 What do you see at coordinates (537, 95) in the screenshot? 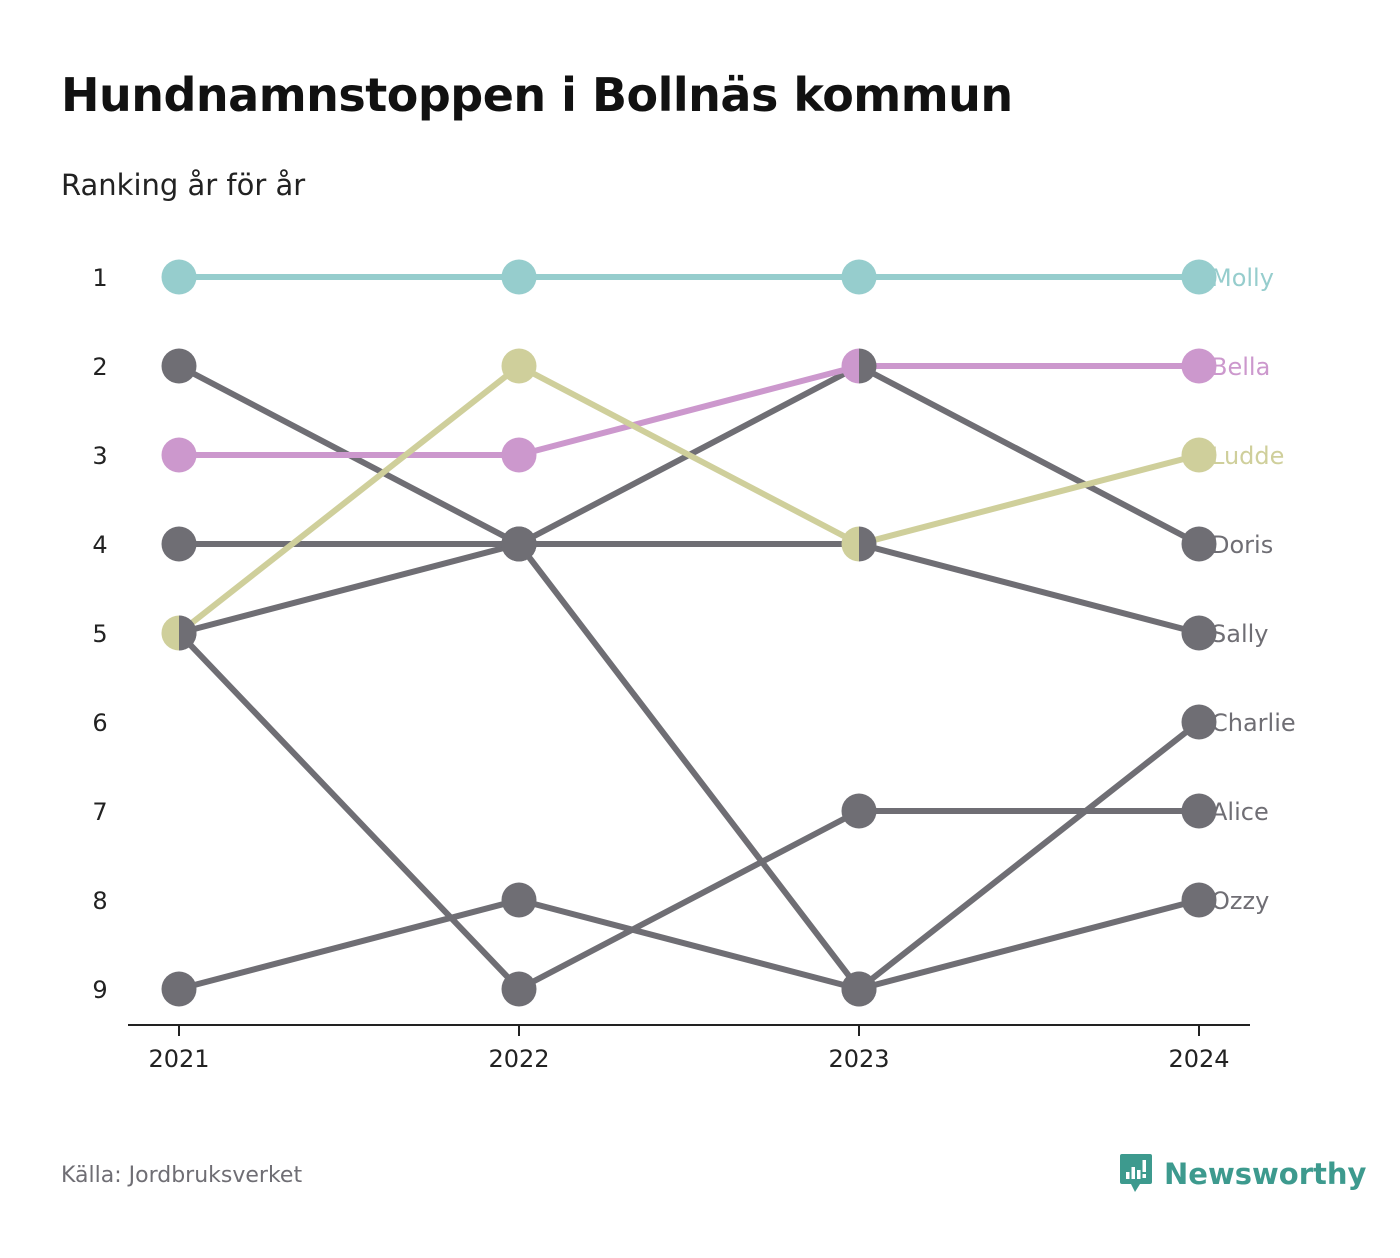
I see `chart-title: Hundnamnstoppen i Bollnäs kommun` at bounding box center [537, 95].